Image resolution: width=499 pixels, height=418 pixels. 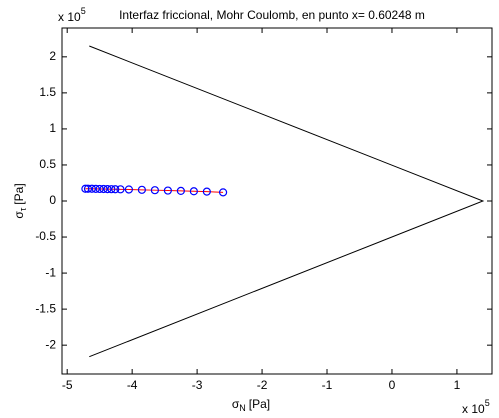 What do you see at coordinates (392, 385) in the screenshot?
I see `x-tick-label: 0` at bounding box center [392, 385].